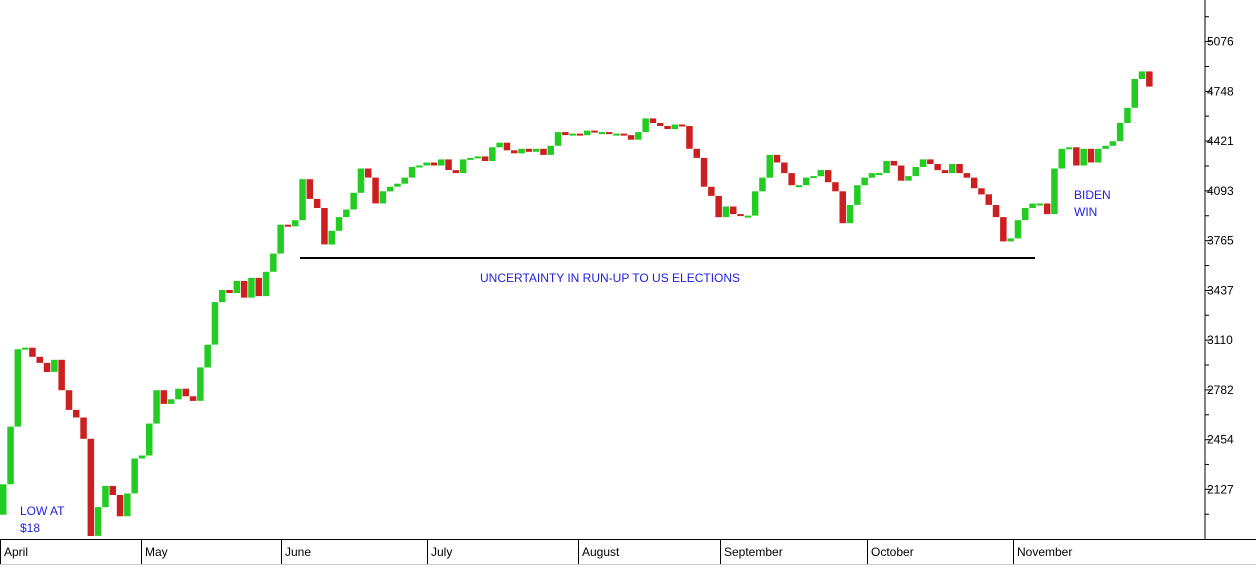  I want to click on y-axis: 2127 2454 2782 3110 3437 3765 4093 4421 4748 5076, so click(1219, 269).